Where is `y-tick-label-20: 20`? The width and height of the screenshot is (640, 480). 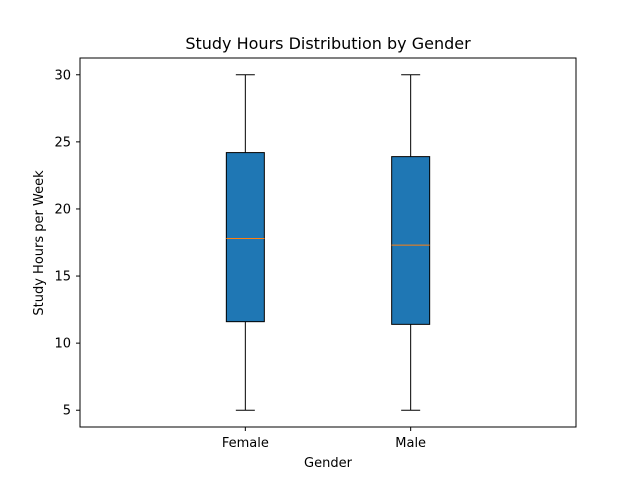 y-tick-label-20: 20 is located at coordinates (62, 209).